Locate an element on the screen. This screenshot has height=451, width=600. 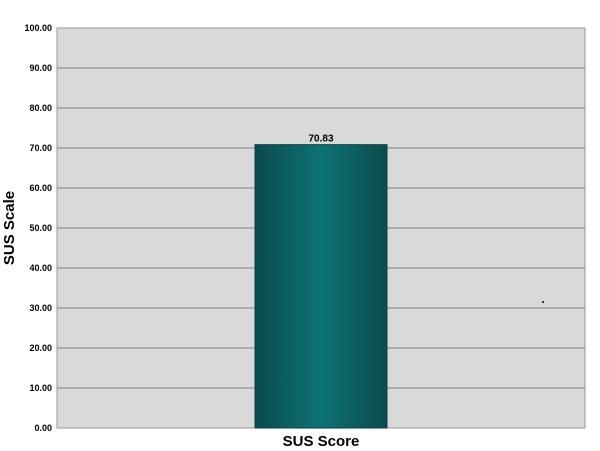
y-tick-label: 40.00 is located at coordinates (40, 268).